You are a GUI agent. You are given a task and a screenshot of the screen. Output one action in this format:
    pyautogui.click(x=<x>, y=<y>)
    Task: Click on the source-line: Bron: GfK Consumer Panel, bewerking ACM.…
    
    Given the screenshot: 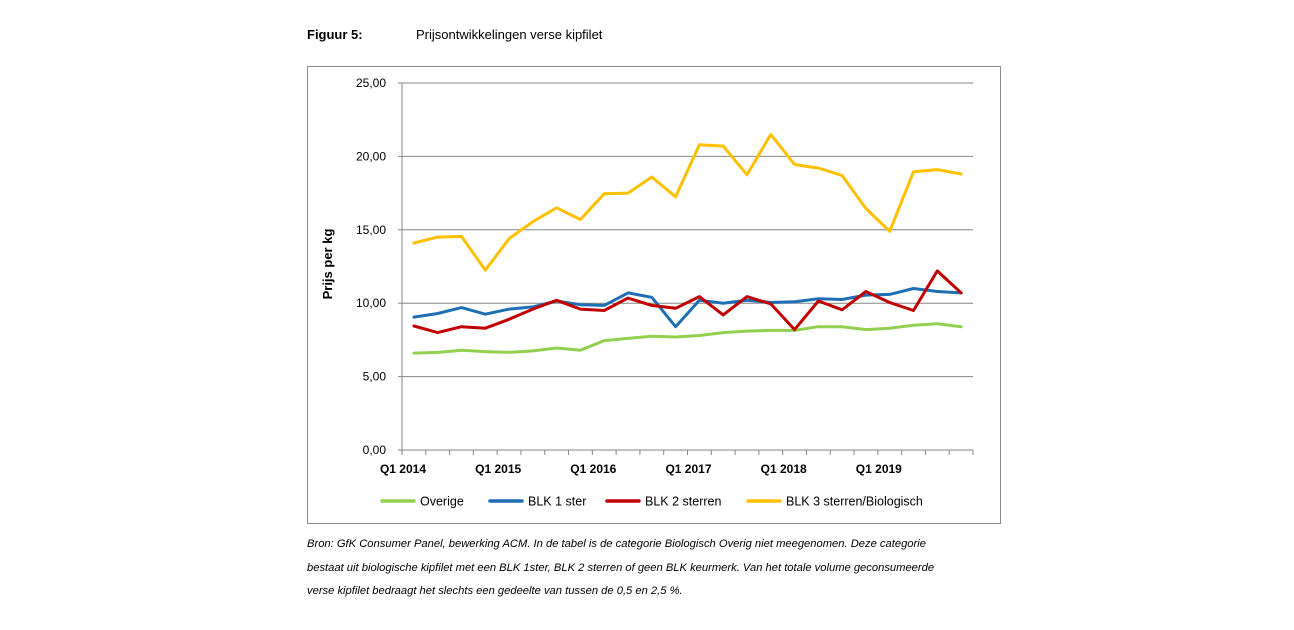 What is the action you would take?
    pyautogui.click(x=616, y=544)
    